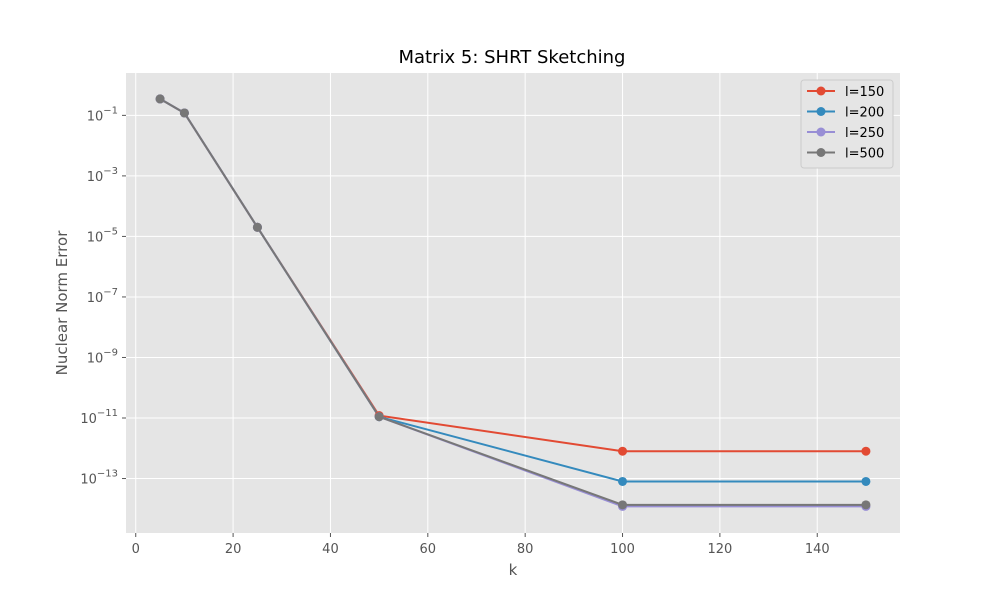 The width and height of the screenshot is (1000, 600). I want to click on x-tick-label: 120, so click(719, 549).